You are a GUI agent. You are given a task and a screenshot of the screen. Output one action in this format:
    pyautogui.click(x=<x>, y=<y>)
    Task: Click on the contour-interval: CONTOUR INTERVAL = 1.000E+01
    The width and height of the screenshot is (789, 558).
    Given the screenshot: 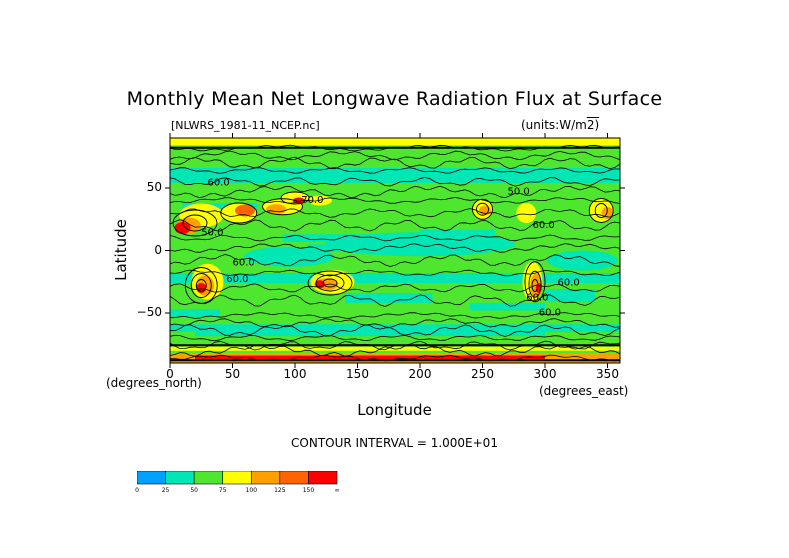 What is the action you would take?
    pyautogui.click(x=394, y=443)
    